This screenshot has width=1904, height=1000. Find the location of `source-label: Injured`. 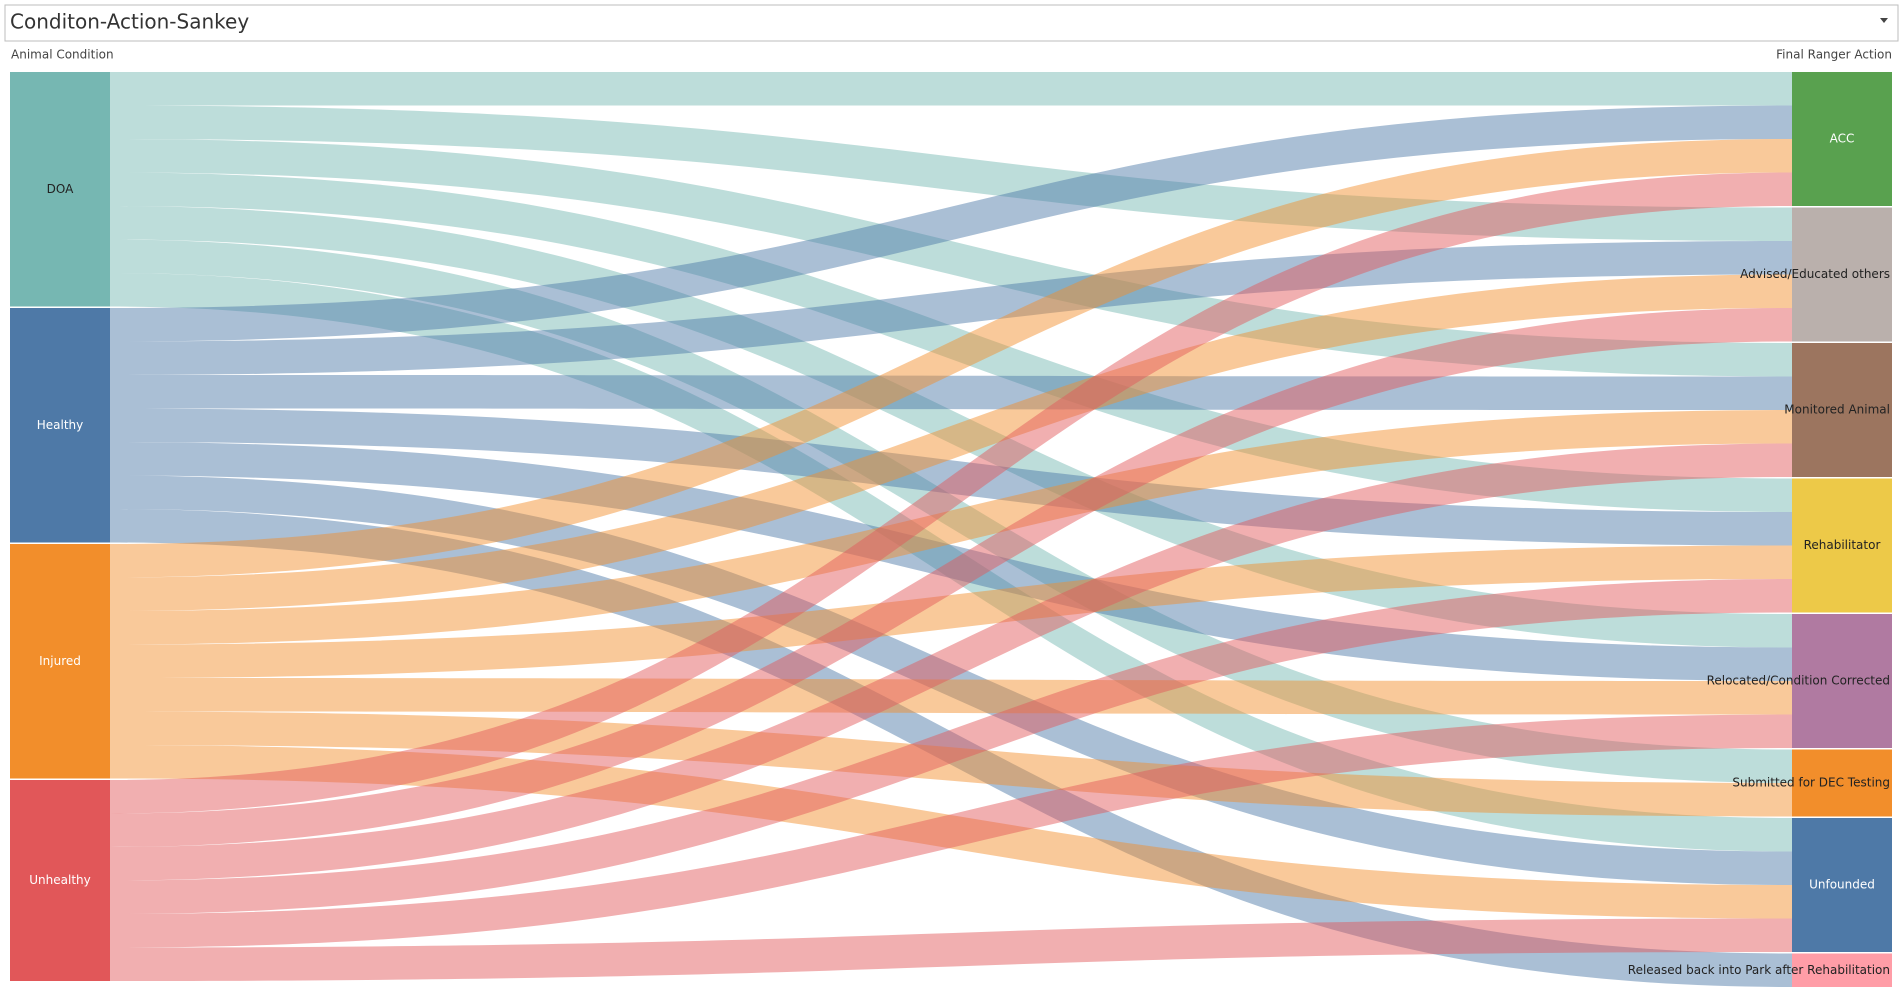

source-label: Injured is located at coordinates (60, 661).